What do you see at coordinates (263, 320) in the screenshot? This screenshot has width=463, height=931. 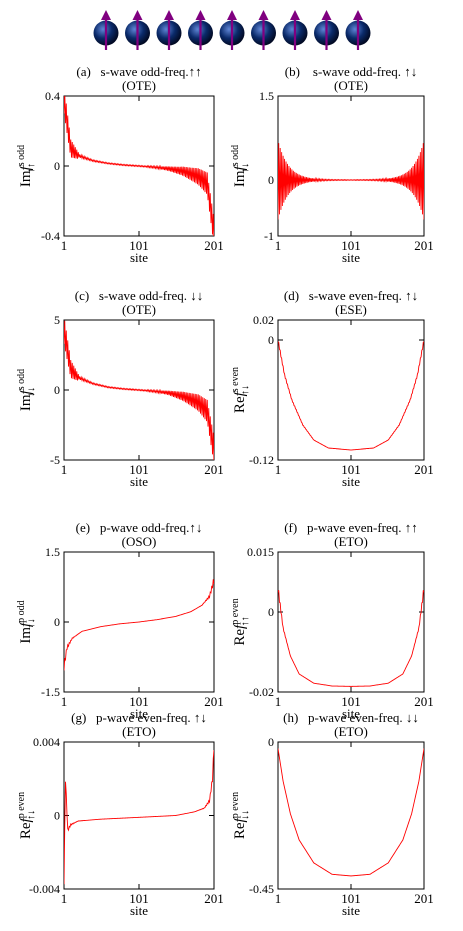 I see `y-tick-label: 0.02` at bounding box center [263, 320].